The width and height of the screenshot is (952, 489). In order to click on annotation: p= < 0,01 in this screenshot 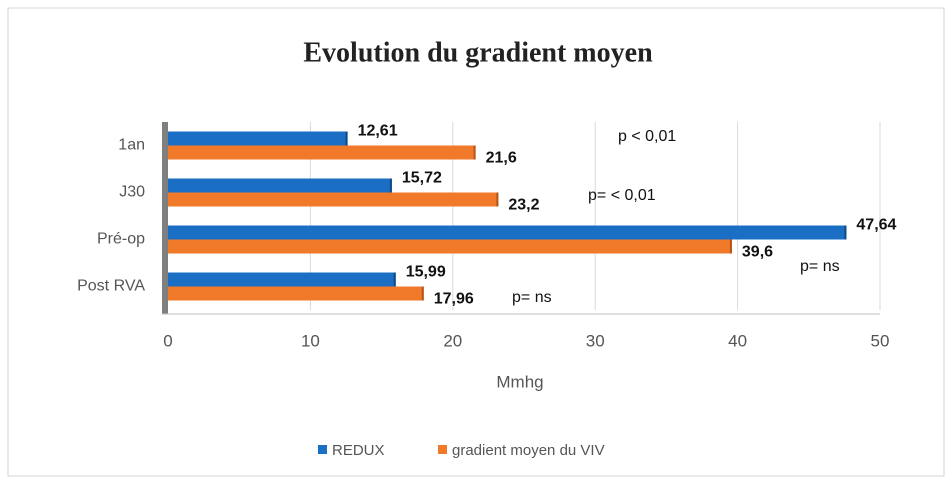, I will do `click(622, 195)`.